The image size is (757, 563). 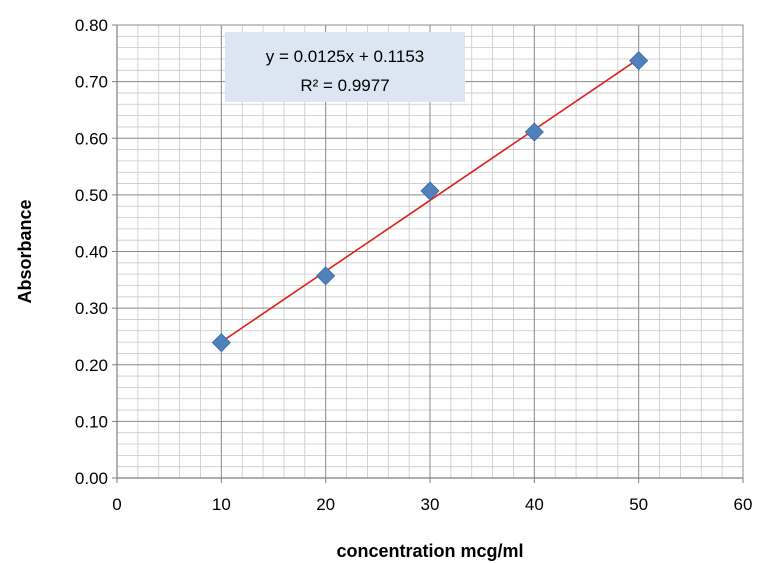 What do you see at coordinates (534, 504) in the screenshot?
I see `x-tick-label: 40` at bounding box center [534, 504].